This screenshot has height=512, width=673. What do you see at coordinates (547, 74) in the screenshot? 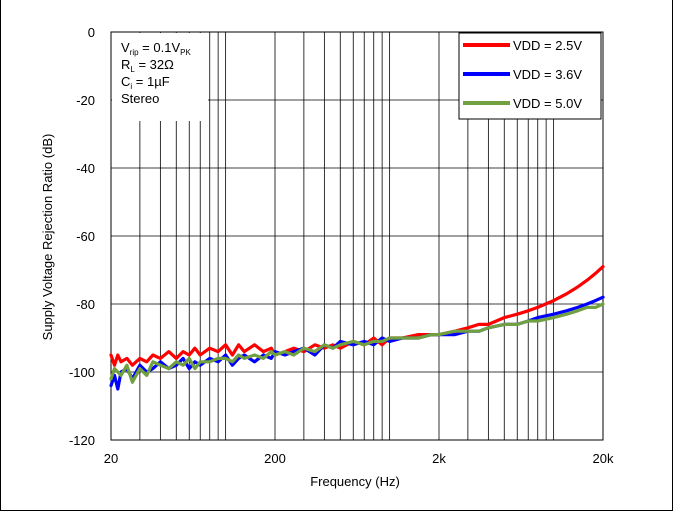
I see `legend-label: VDD = 3.6V` at bounding box center [547, 74].